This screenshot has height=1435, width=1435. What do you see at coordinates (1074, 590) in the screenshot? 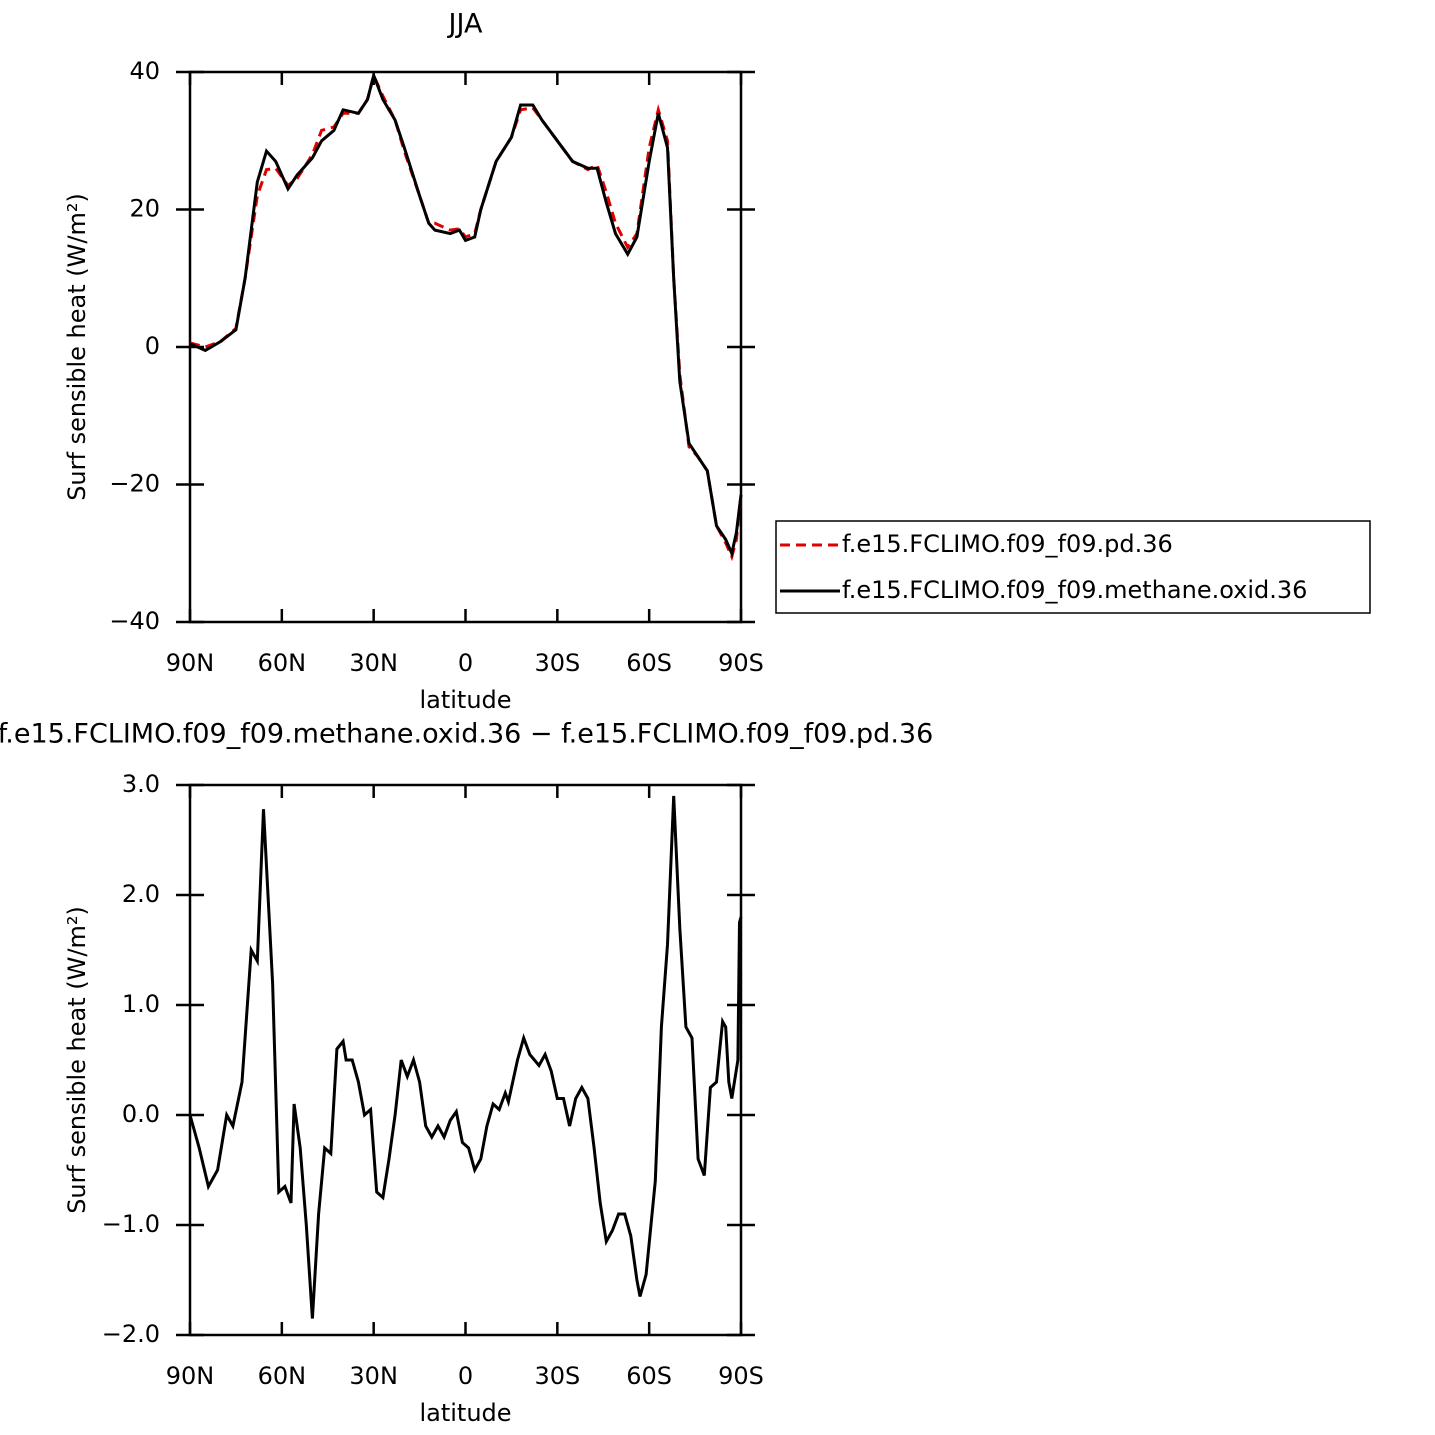
I see `legend-label: f.e15.FCLIMO.f09_f09.methane.oxid.36` at bounding box center [1074, 590].